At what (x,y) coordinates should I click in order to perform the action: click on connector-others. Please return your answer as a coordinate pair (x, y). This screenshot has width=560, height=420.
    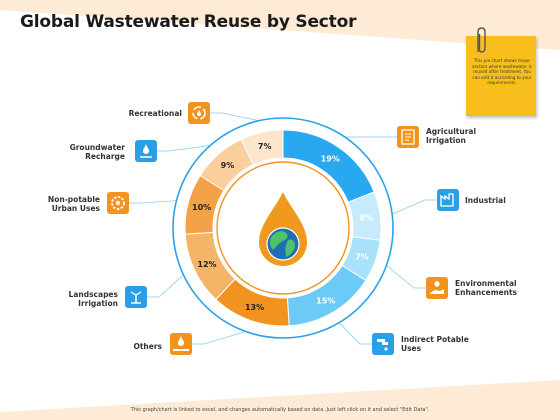
    Looking at the image, I should click on (219, 338).